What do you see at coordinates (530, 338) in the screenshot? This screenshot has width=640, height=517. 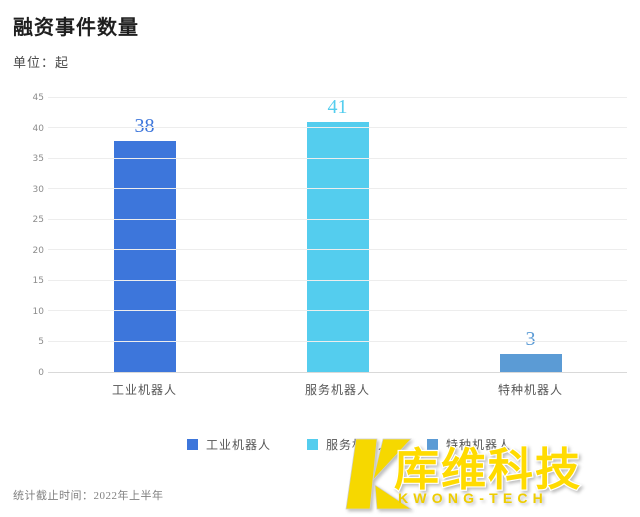 I see `bar-value-label: 3` at bounding box center [530, 338].